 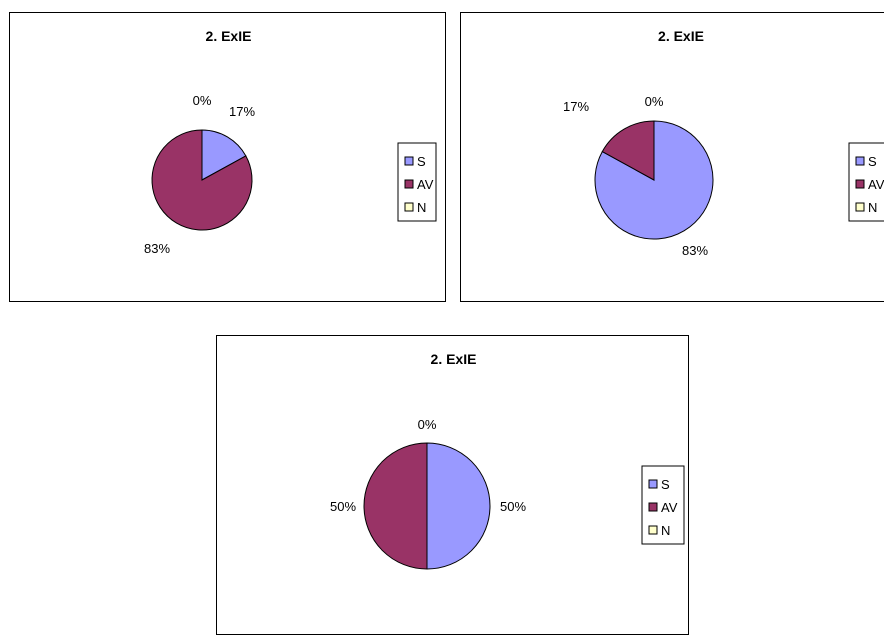 What do you see at coordinates (695, 250) in the screenshot?
I see `data-label-s: 83%` at bounding box center [695, 250].